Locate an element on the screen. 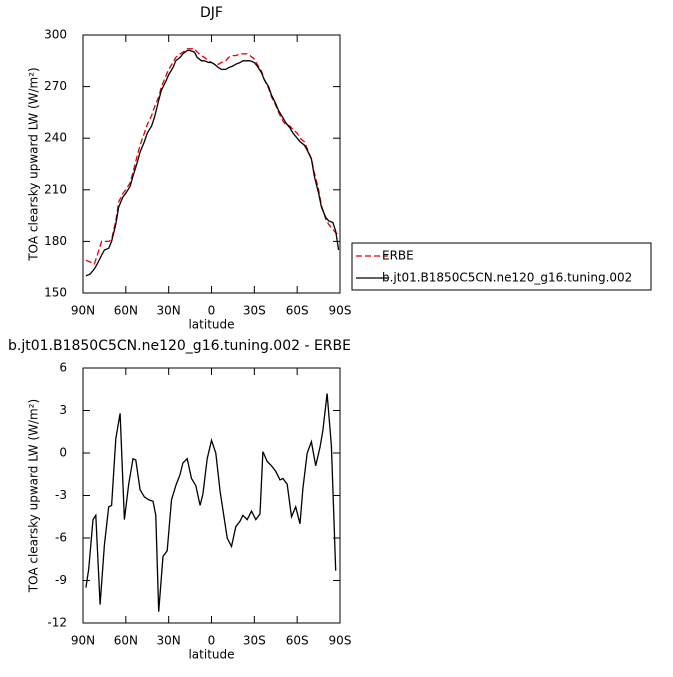 This screenshot has height=677, width=673. legend-label: ERBE is located at coordinates (398, 256).